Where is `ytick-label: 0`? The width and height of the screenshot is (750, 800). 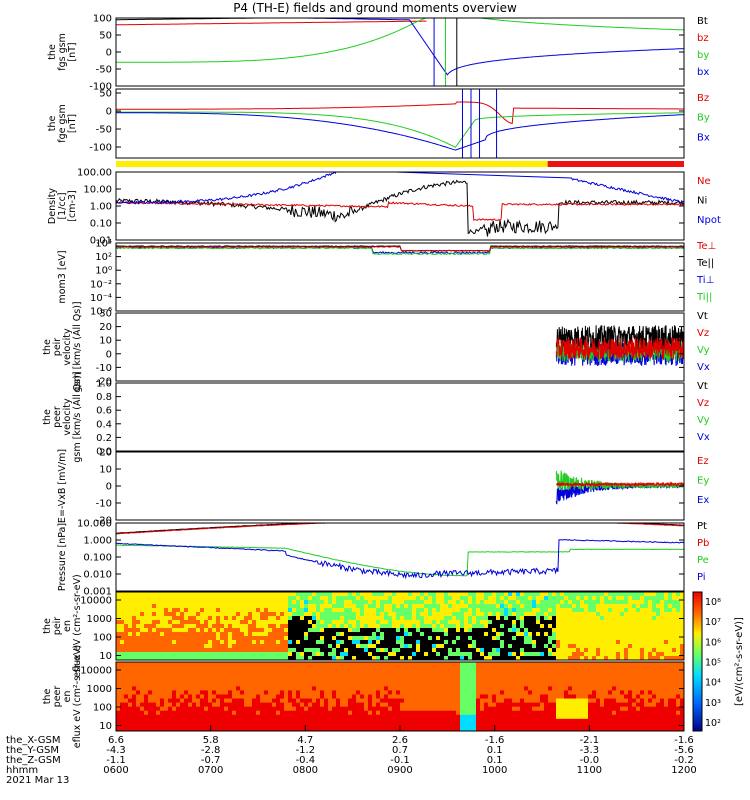
ytick-label: 0 is located at coordinates (109, 487).